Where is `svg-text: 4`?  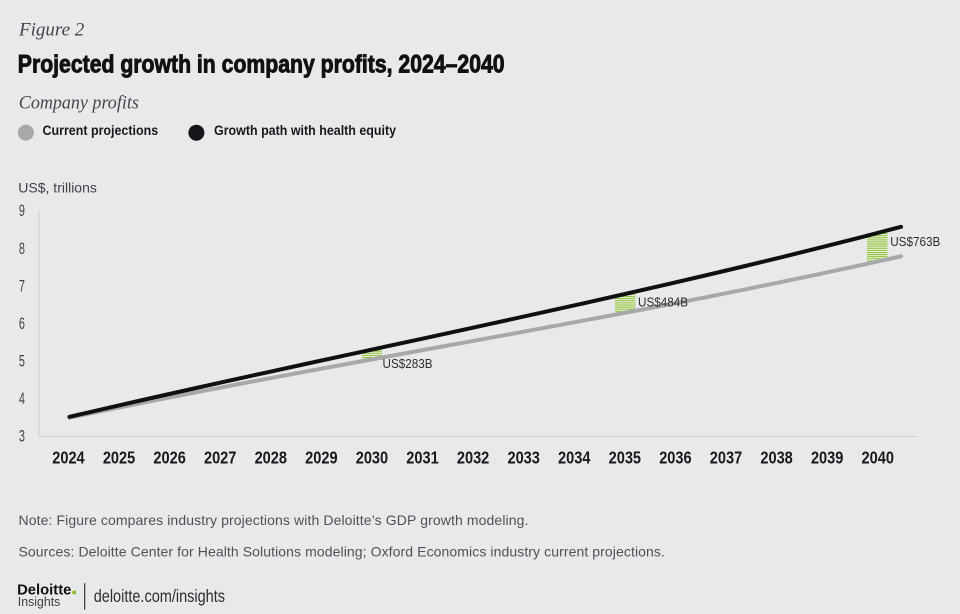
svg-text: 4 is located at coordinates (22, 398).